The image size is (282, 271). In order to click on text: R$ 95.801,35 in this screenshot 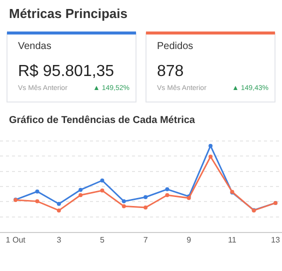, I will do `click(66, 71)`.